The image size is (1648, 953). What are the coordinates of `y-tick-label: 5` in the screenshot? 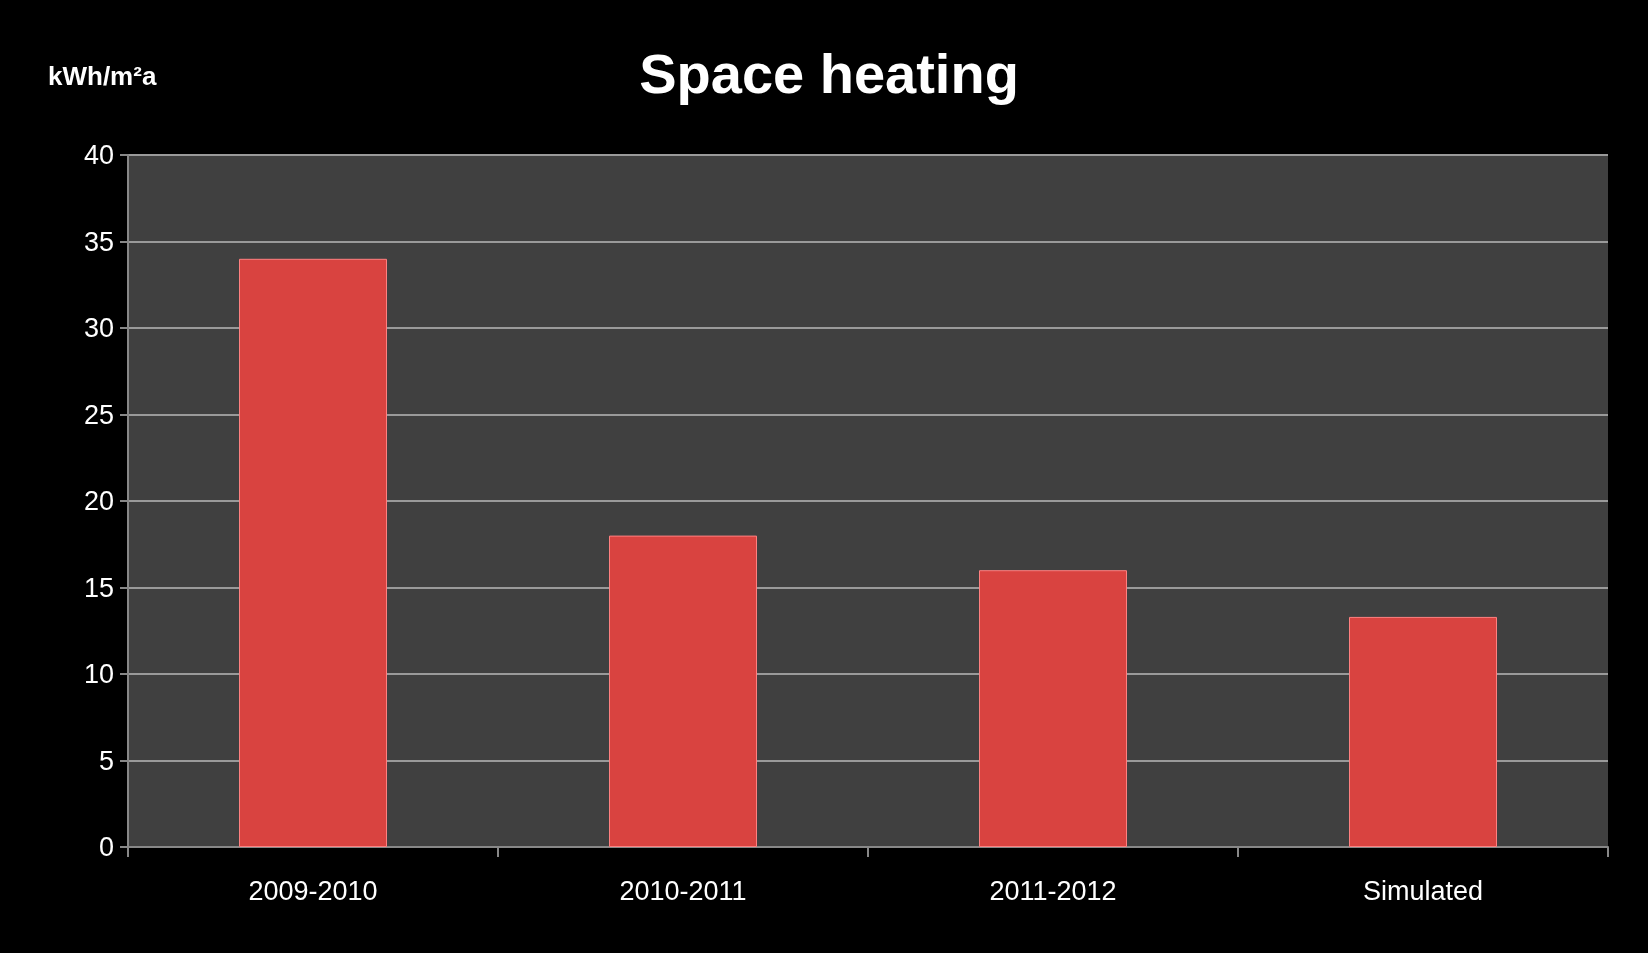 It's located at (106, 760).